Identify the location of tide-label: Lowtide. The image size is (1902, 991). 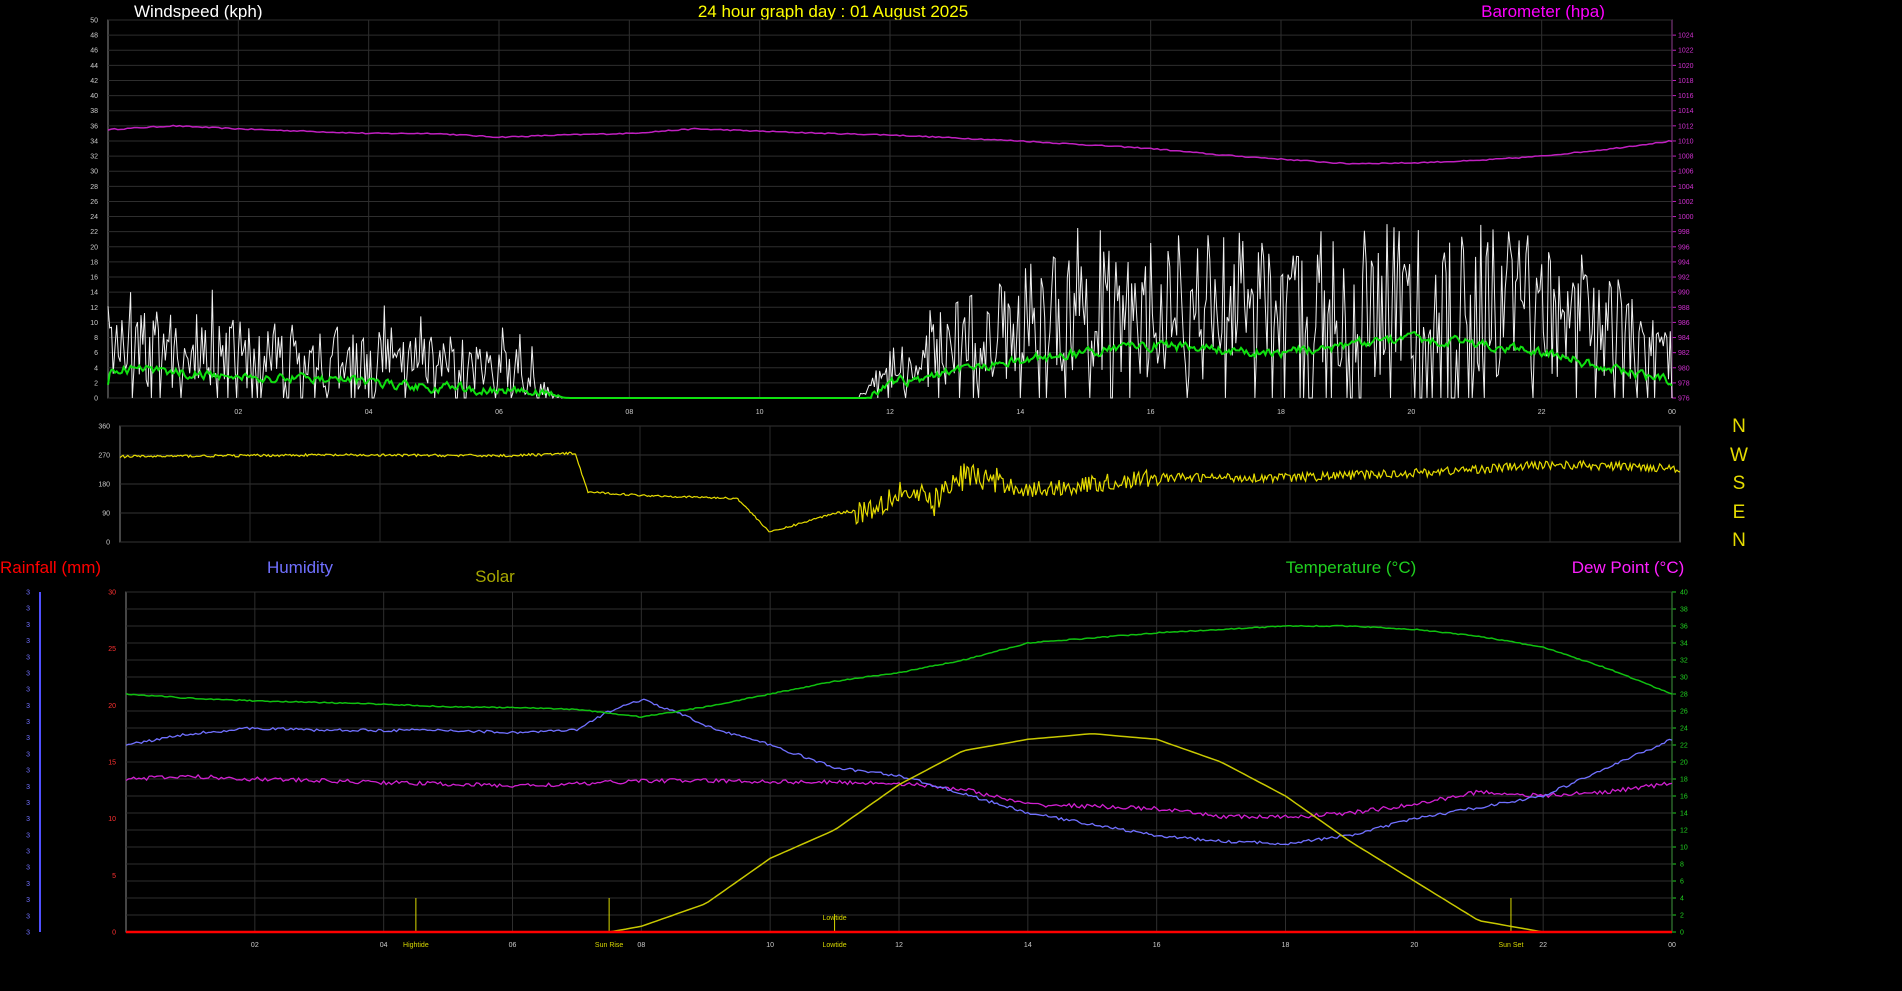
(835, 945).